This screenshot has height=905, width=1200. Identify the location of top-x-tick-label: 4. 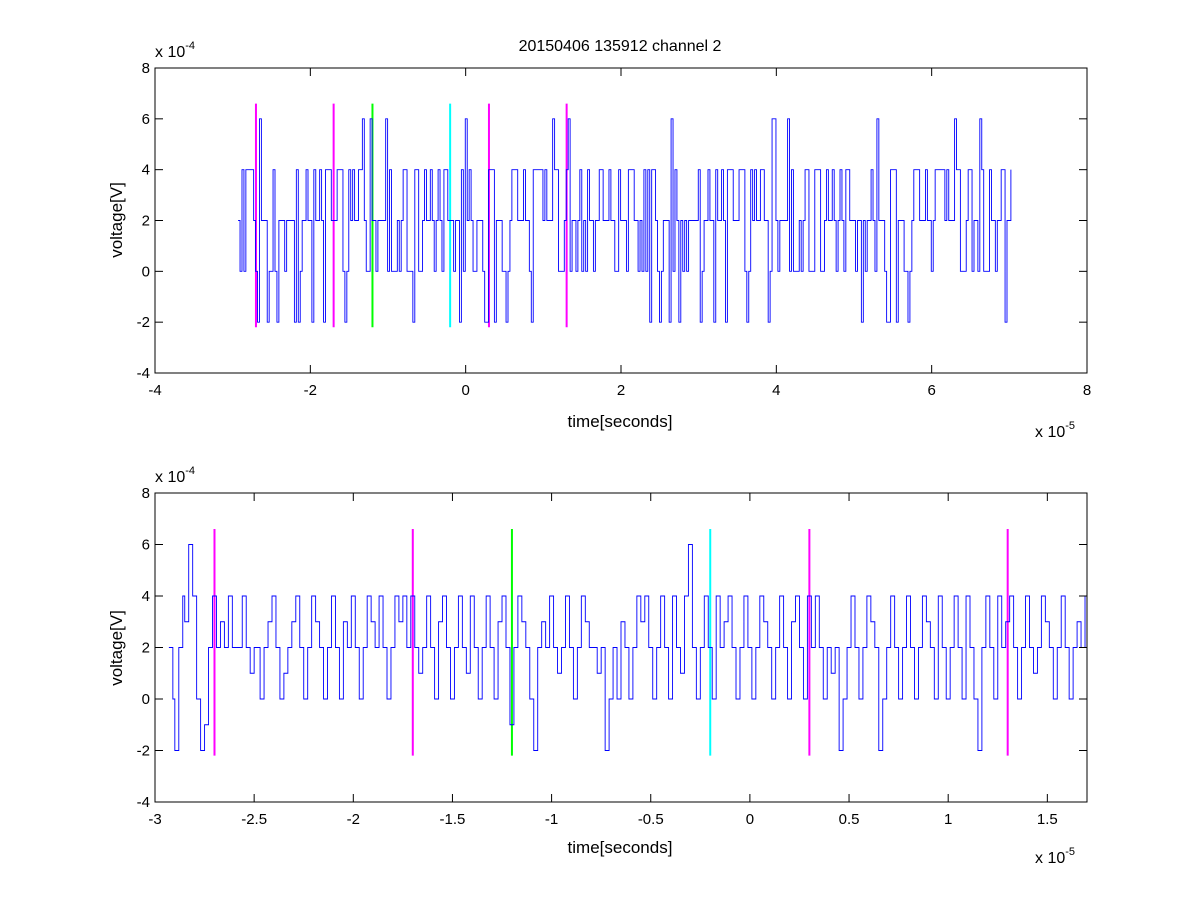
(776, 390).